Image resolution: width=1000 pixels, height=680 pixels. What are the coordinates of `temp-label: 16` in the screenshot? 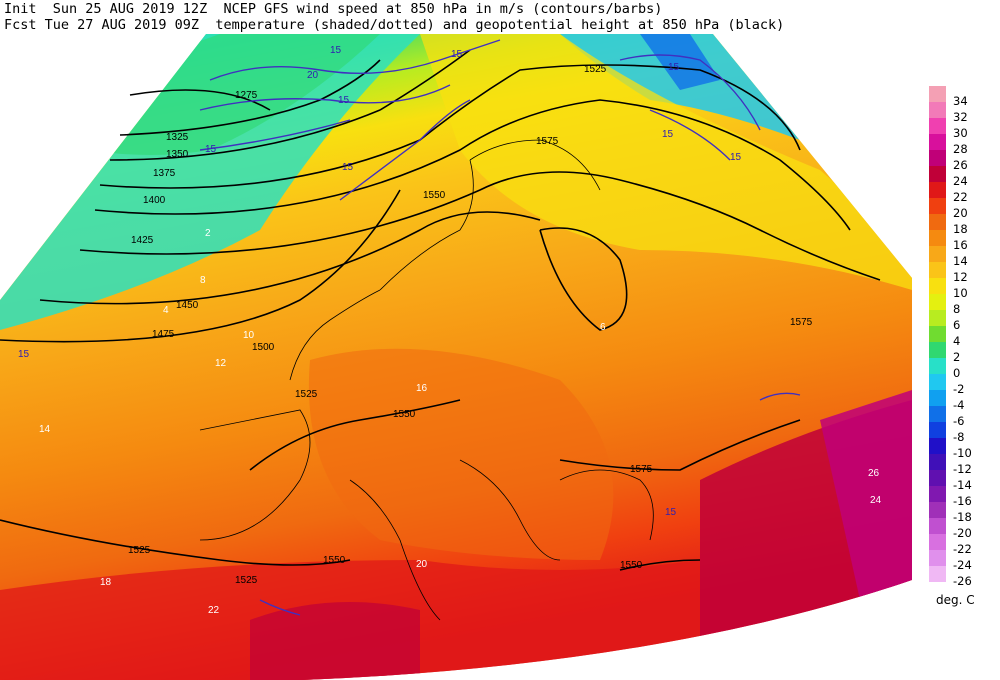 It's located at (422, 388).